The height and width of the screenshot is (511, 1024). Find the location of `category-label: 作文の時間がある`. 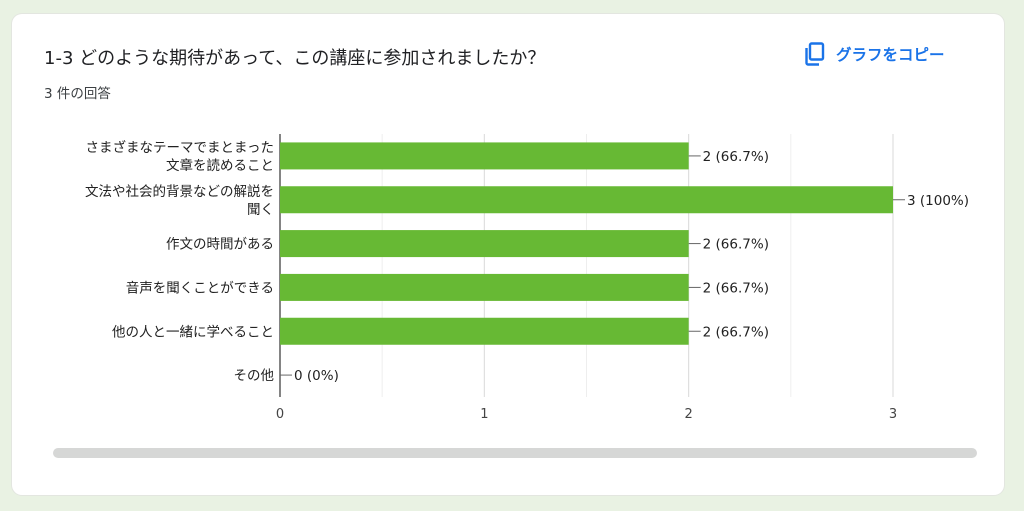

category-label: 作文の時間がある is located at coordinates (220, 245).